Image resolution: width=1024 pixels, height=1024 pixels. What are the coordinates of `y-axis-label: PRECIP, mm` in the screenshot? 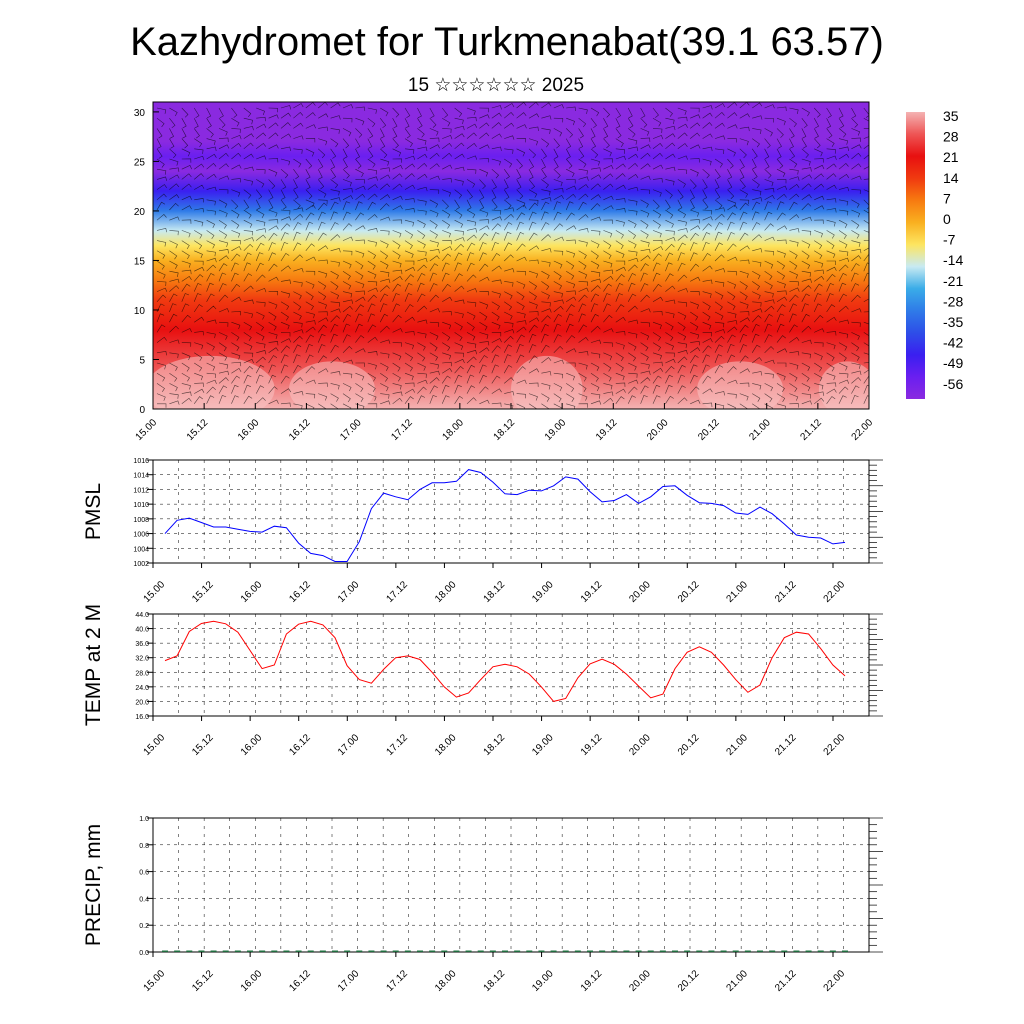 It's located at (93, 885).